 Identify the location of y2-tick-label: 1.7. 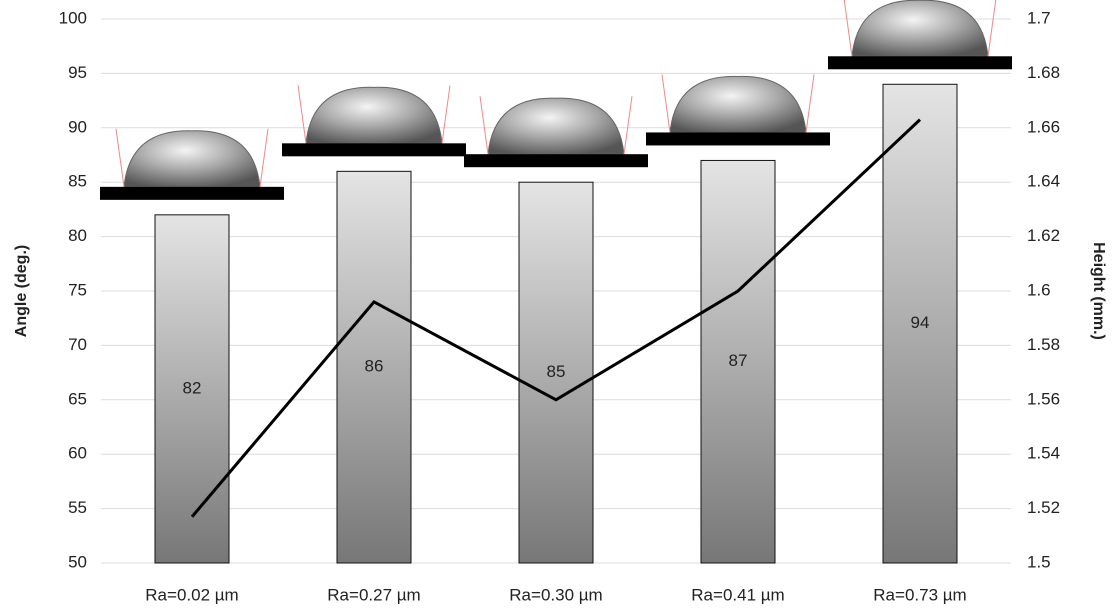
(1039, 17).